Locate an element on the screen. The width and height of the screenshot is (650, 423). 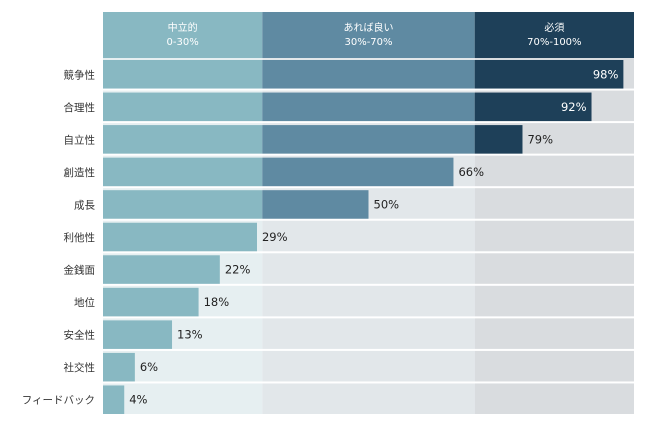
category-label-2: 自立性 is located at coordinates (80, 139).